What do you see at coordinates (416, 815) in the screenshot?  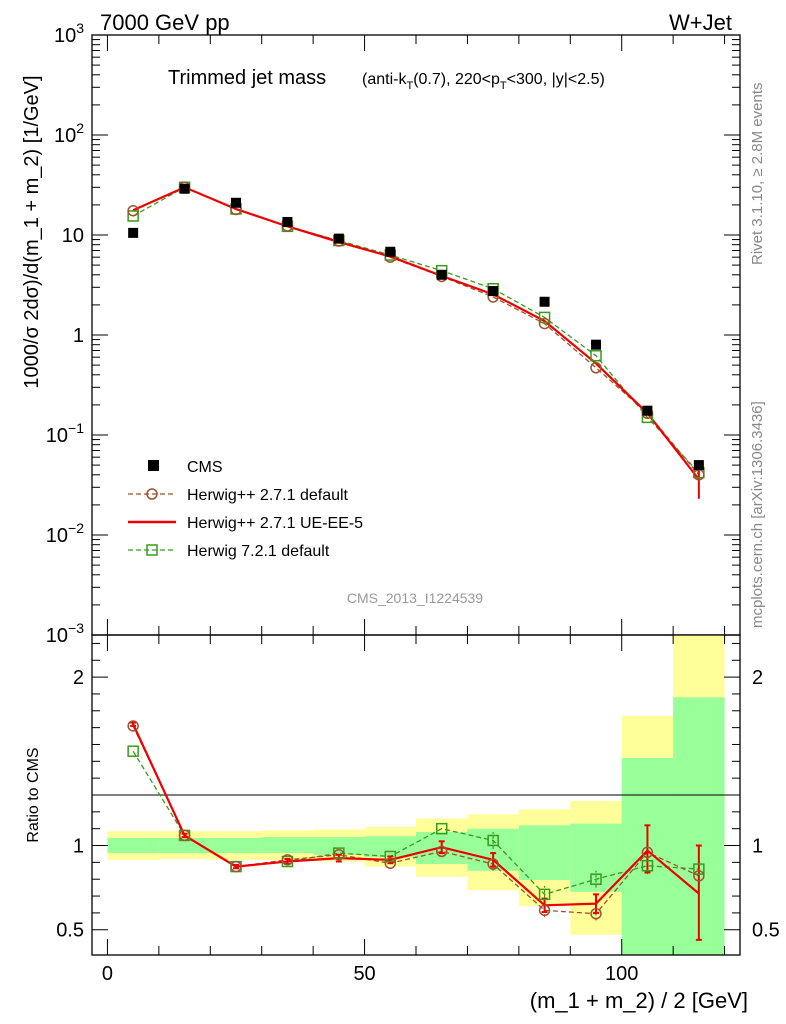 I see `herwig-ueee5-ratio-line` at bounding box center [416, 815].